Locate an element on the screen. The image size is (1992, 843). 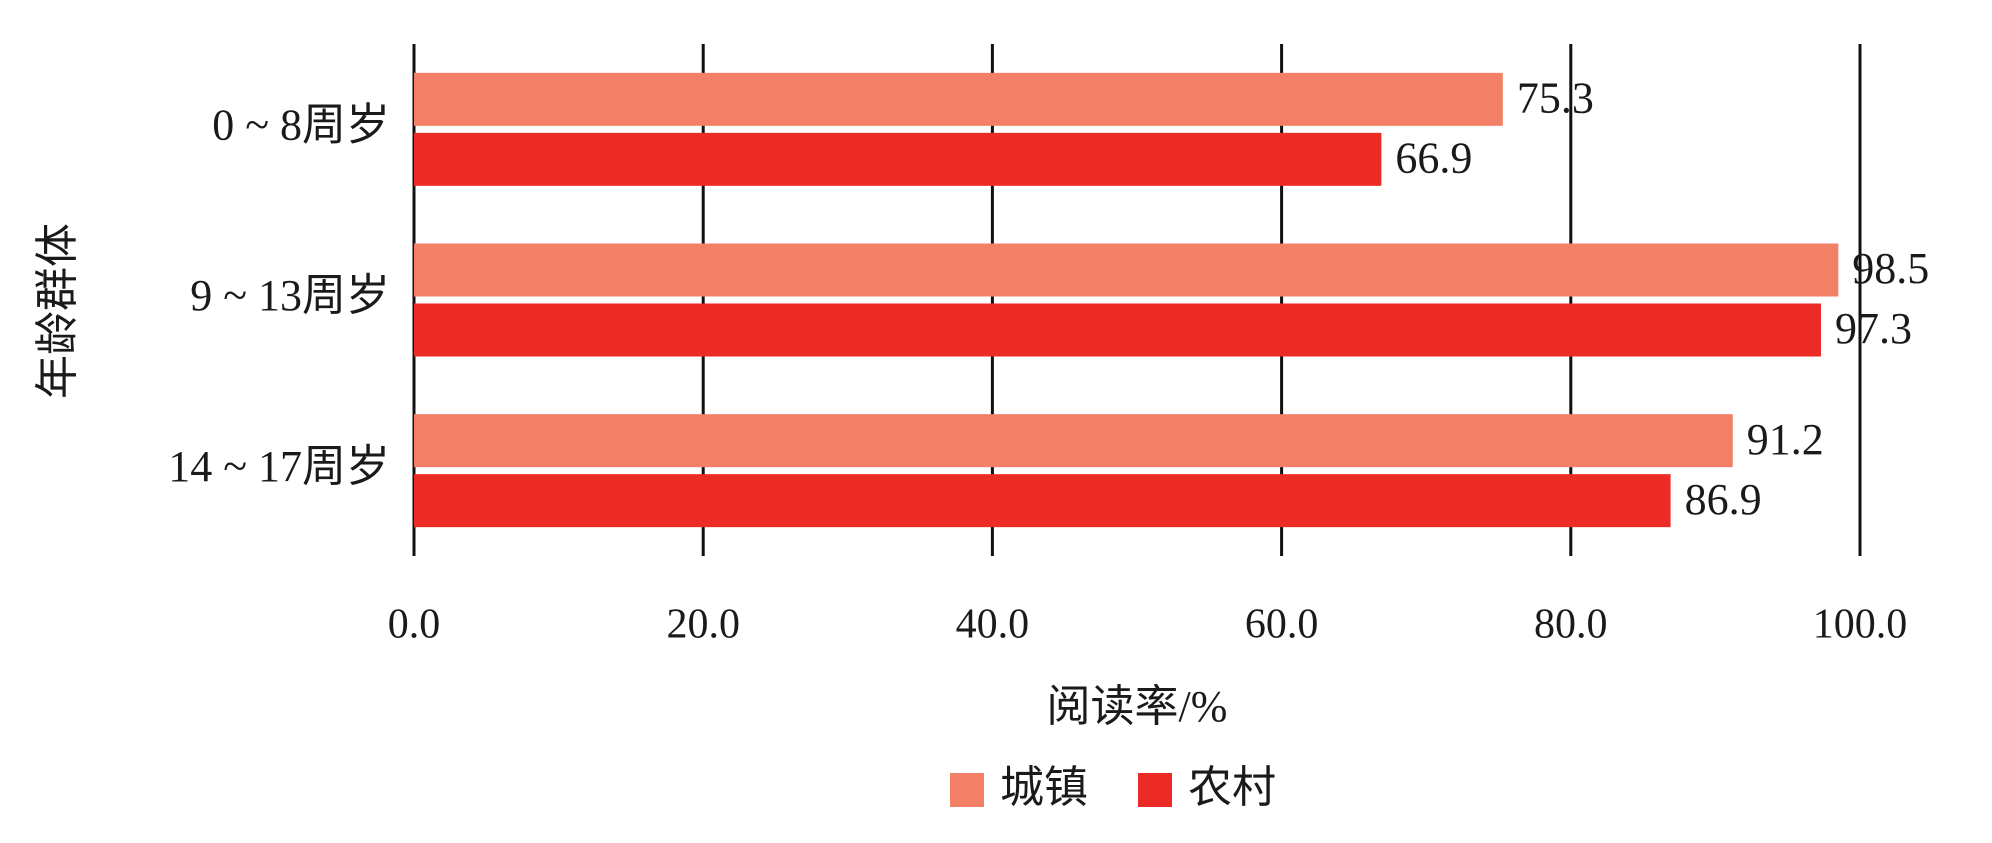
x-tick-label: 100.0 is located at coordinates (1860, 625).